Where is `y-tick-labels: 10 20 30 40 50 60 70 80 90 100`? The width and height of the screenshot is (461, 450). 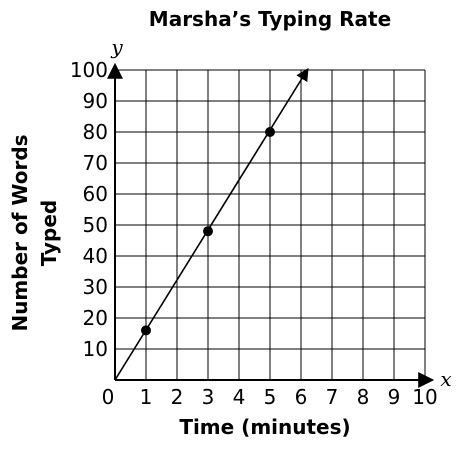 y-tick-labels: 10 20 30 40 50 60 70 80 90 100 is located at coordinates (89, 209).